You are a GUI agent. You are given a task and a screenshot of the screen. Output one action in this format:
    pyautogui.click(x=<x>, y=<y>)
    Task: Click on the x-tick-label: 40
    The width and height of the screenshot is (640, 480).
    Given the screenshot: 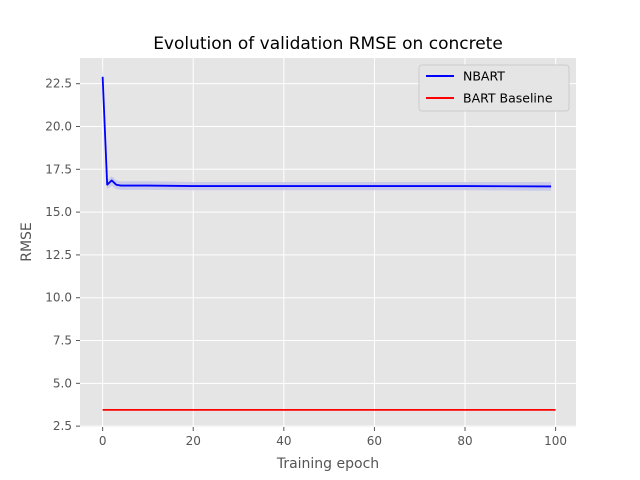 What is the action you would take?
    pyautogui.click(x=283, y=441)
    